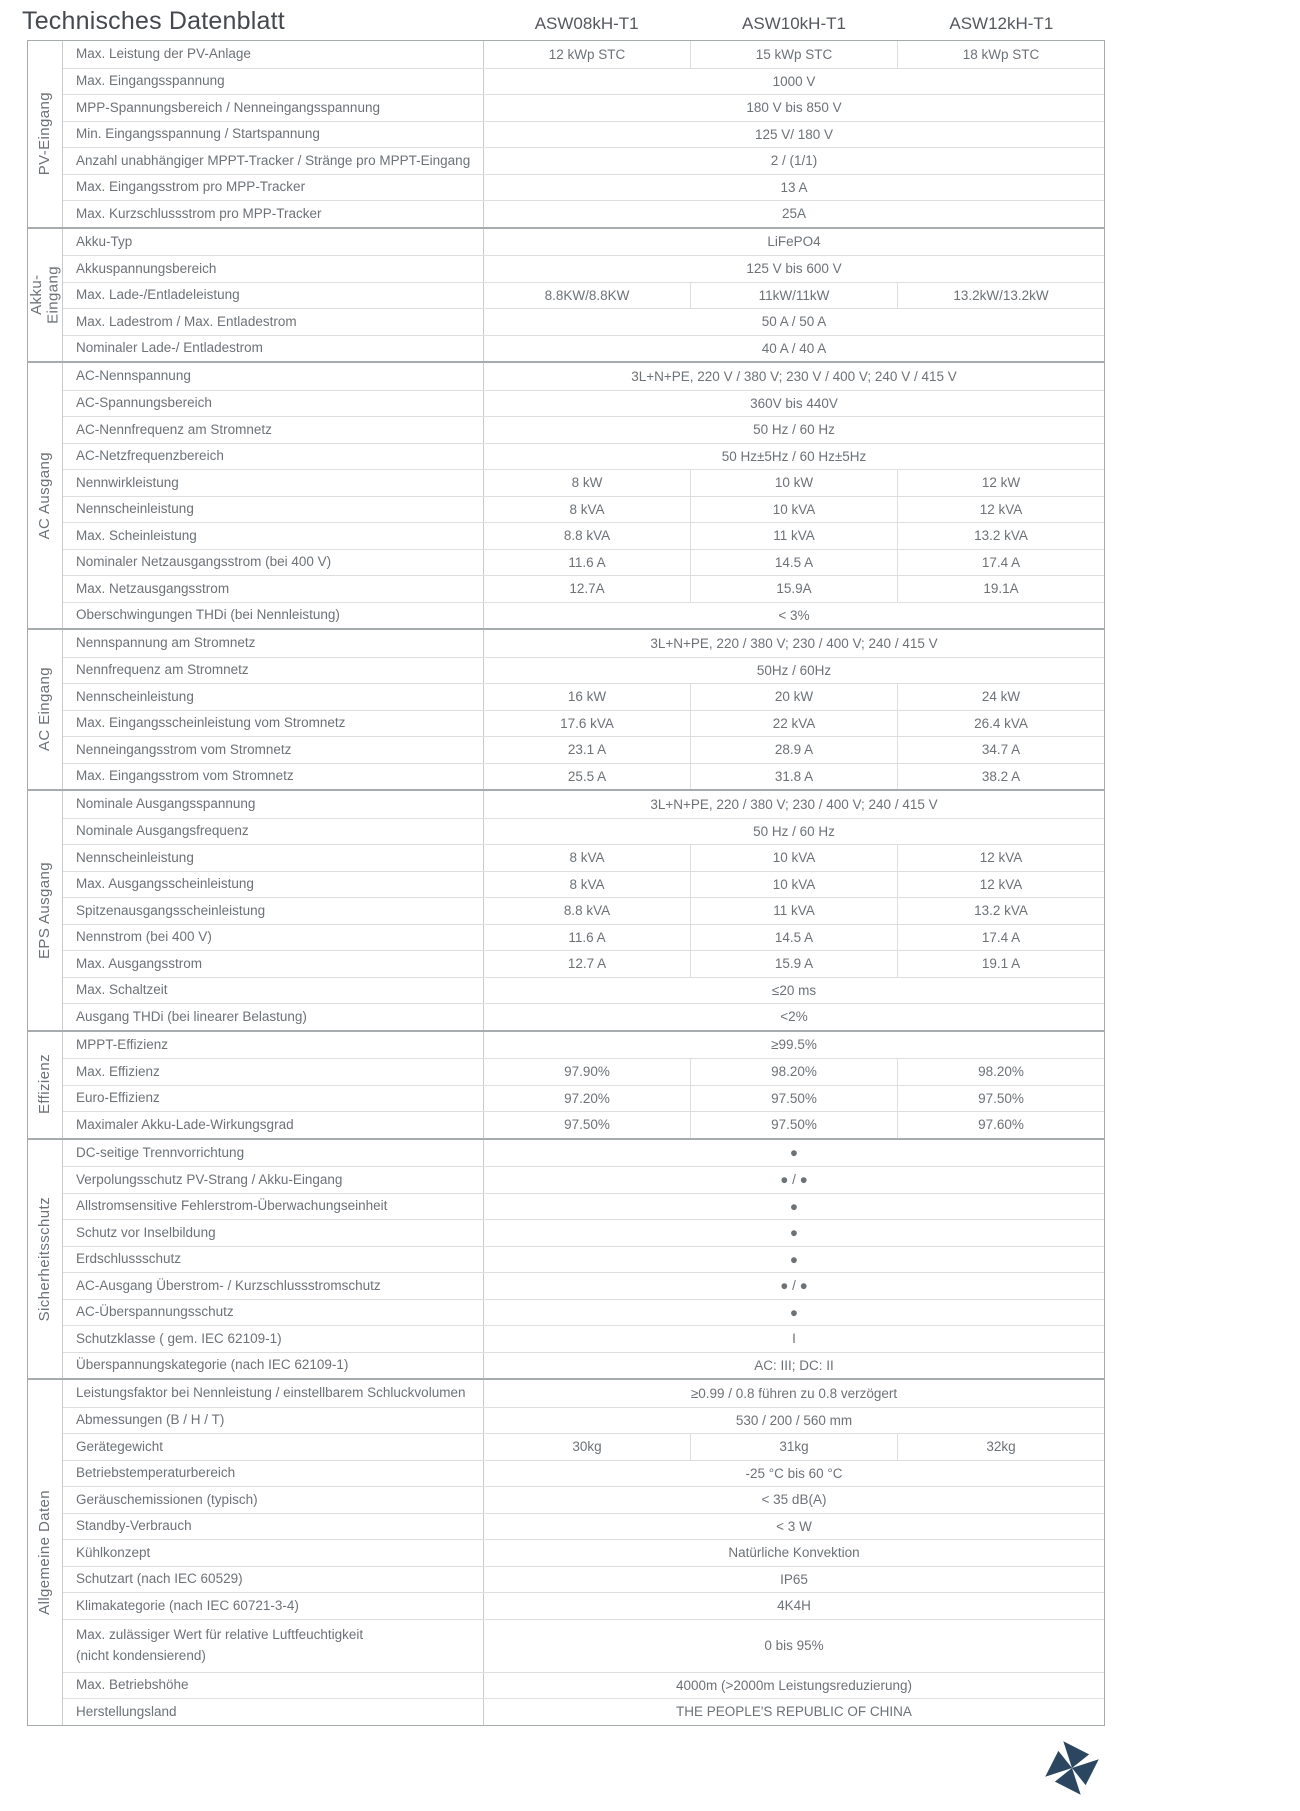  What do you see at coordinates (1000, 858) in the screenshot?
I see `spec-value-cell: 12 kVA` at bounding box center [1000, 858].